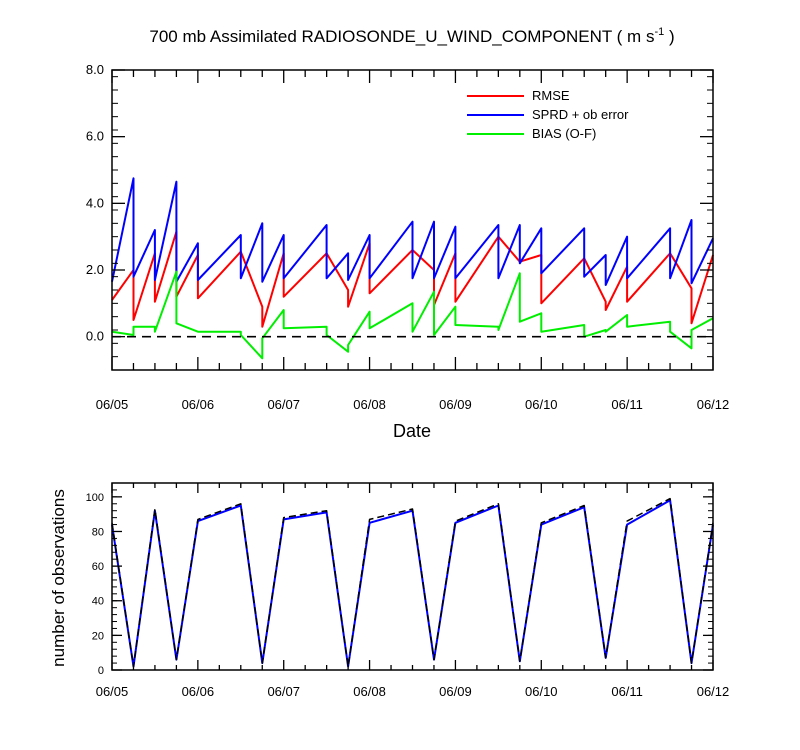 The image size is (800, 750). I want to click on y-tick-label: 40, so click(98, 602).